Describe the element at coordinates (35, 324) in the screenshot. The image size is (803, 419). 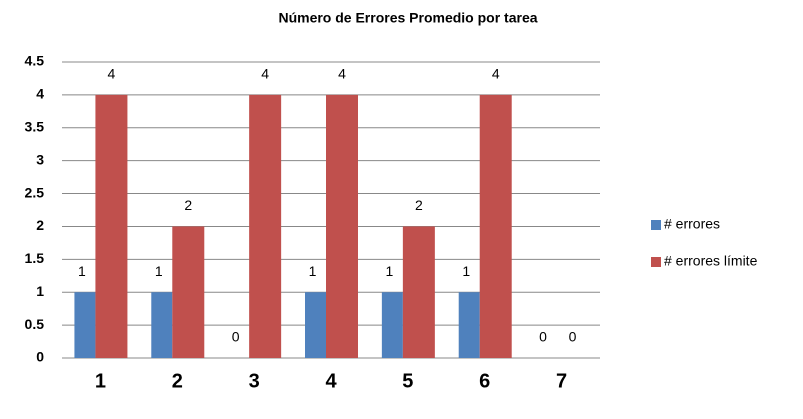
I see `y-tick-label: 0.5` at that location.